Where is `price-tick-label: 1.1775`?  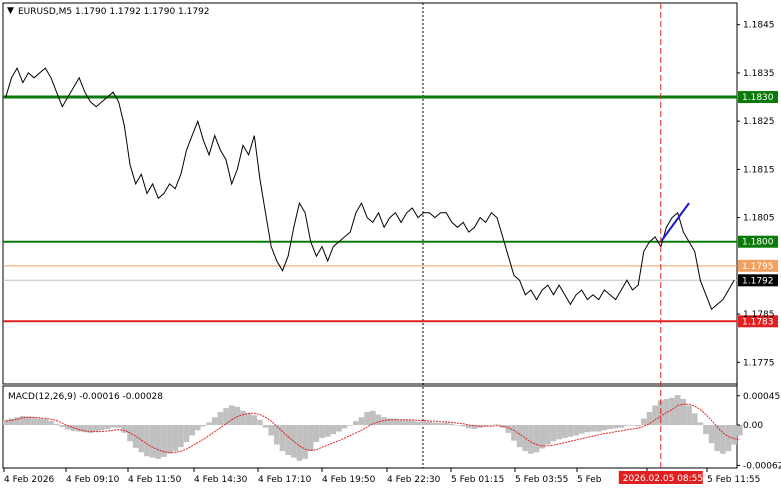 price-tick-label: 1.1775 is located at coordinates (759, 363).